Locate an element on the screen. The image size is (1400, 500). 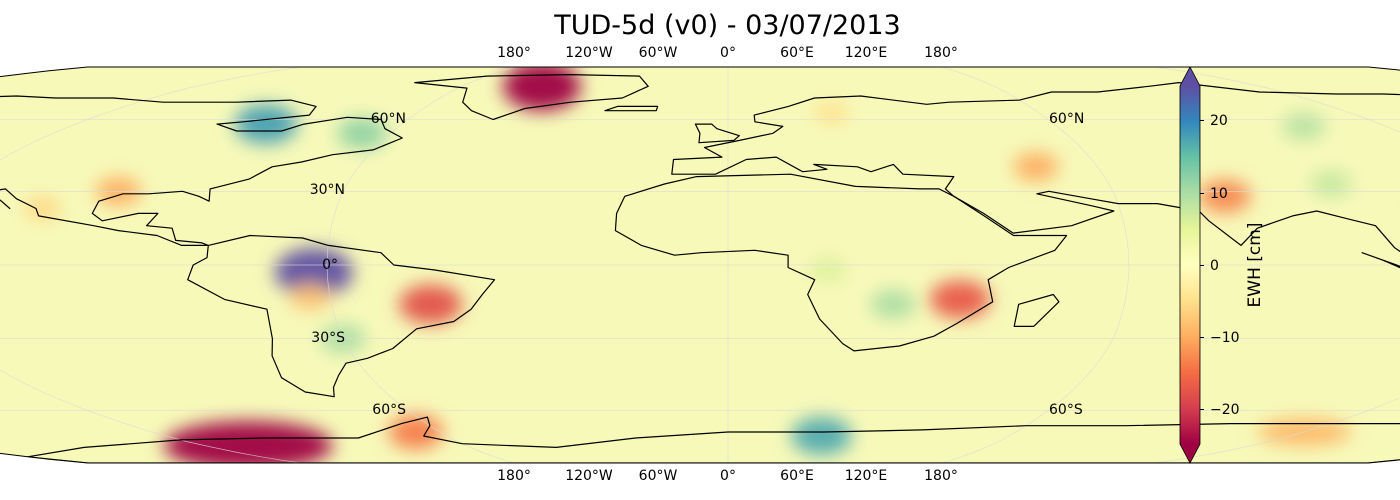
colorbar is located at coordinates (1190, 265).